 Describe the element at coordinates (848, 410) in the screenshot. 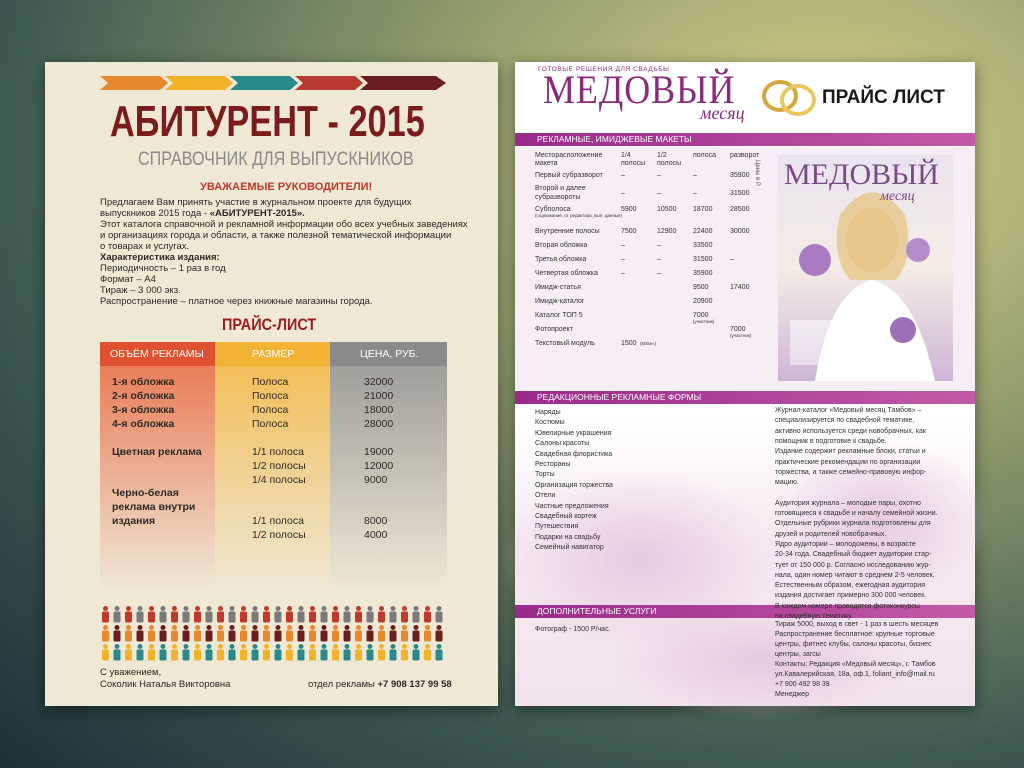

I see `description-line: Журнал-каталог «Медовый месяц Тамбов» –` at that location.